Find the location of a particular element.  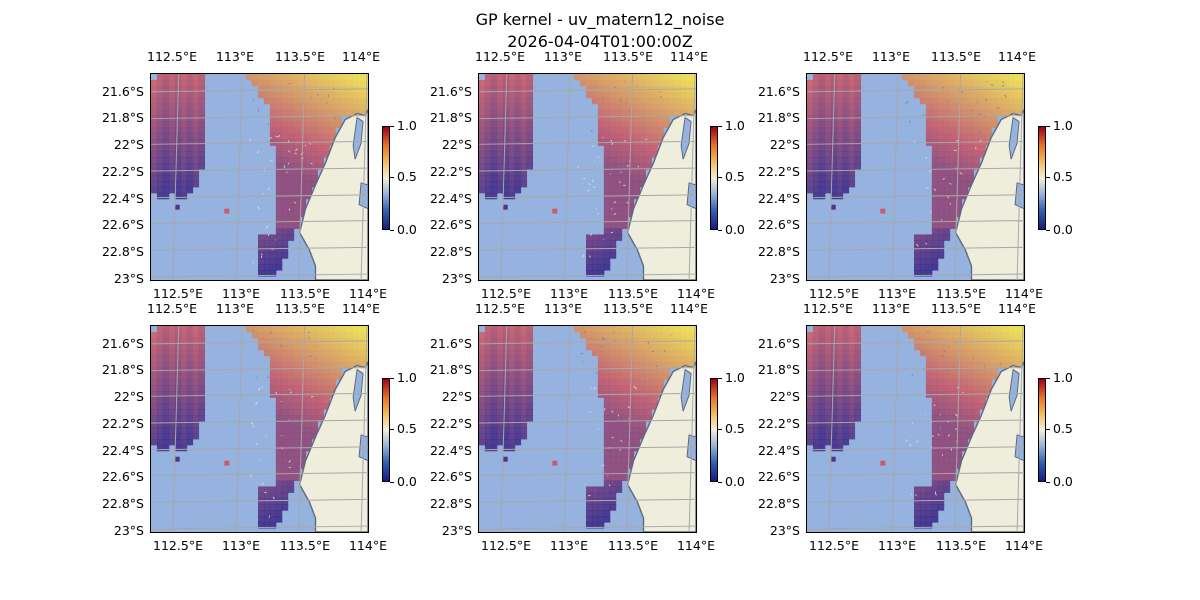

lat-tick-label: 22°S is located at coordinates (456, 396).